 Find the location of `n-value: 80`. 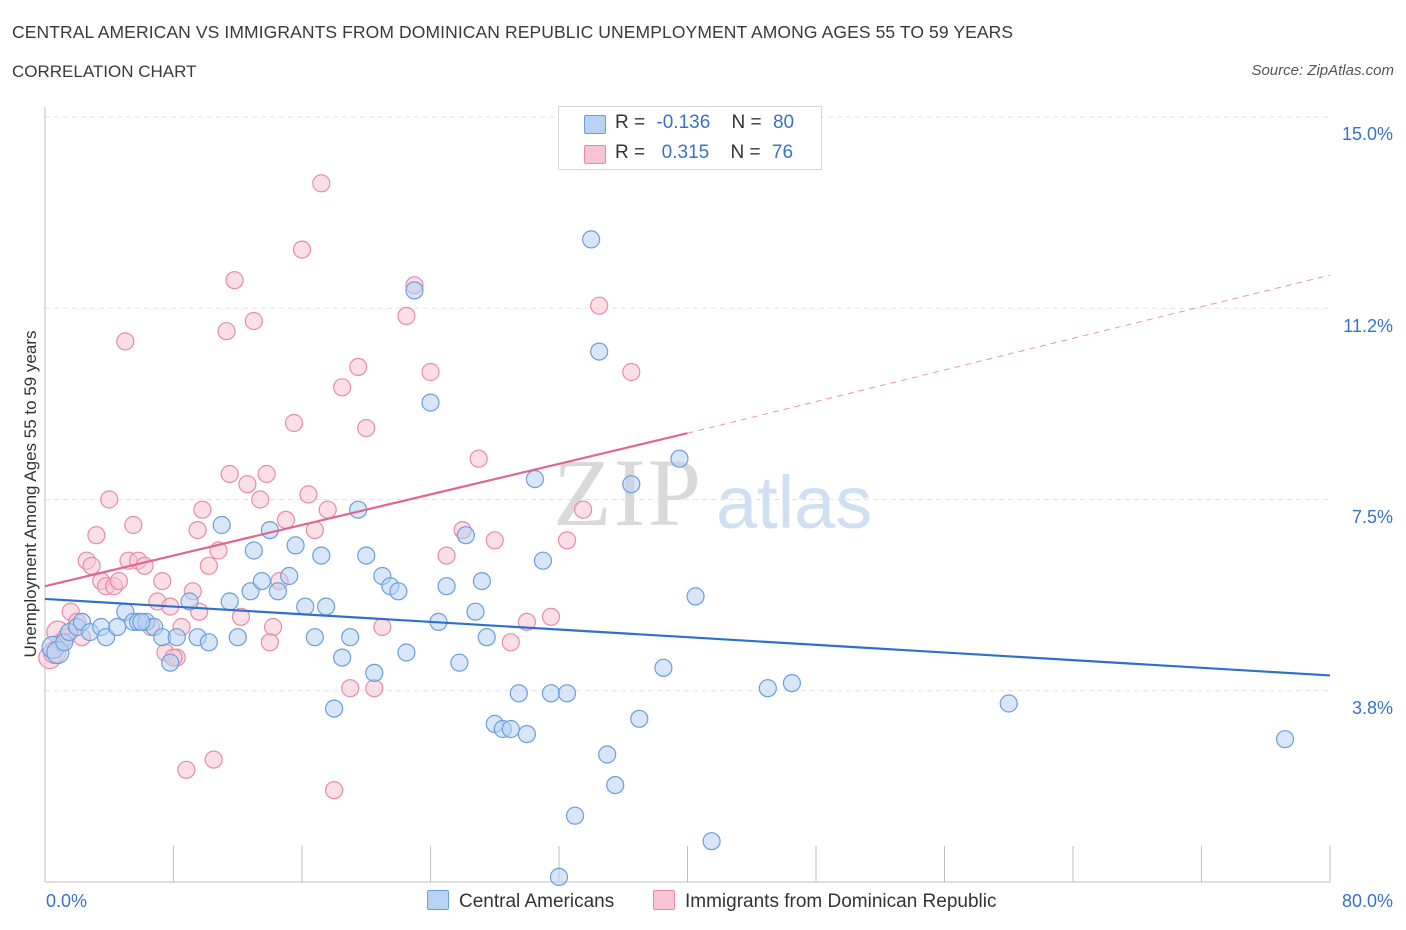

n-value: 80 is located at coordinates (783, 122).